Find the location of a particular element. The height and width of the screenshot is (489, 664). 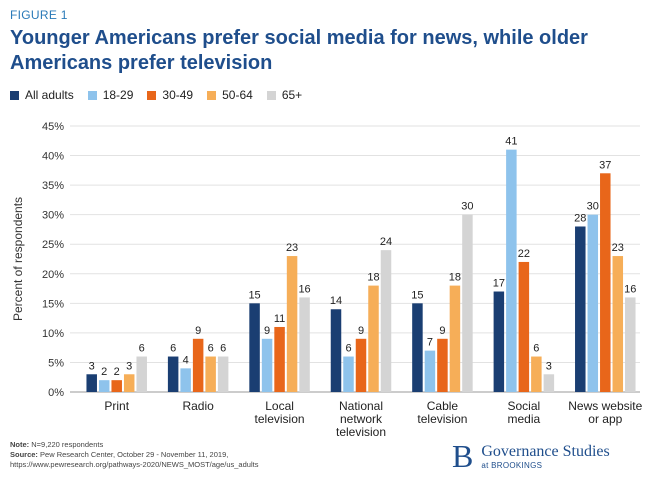

brand-sub: at BROOKINGS is located at coordinates (512, 465).